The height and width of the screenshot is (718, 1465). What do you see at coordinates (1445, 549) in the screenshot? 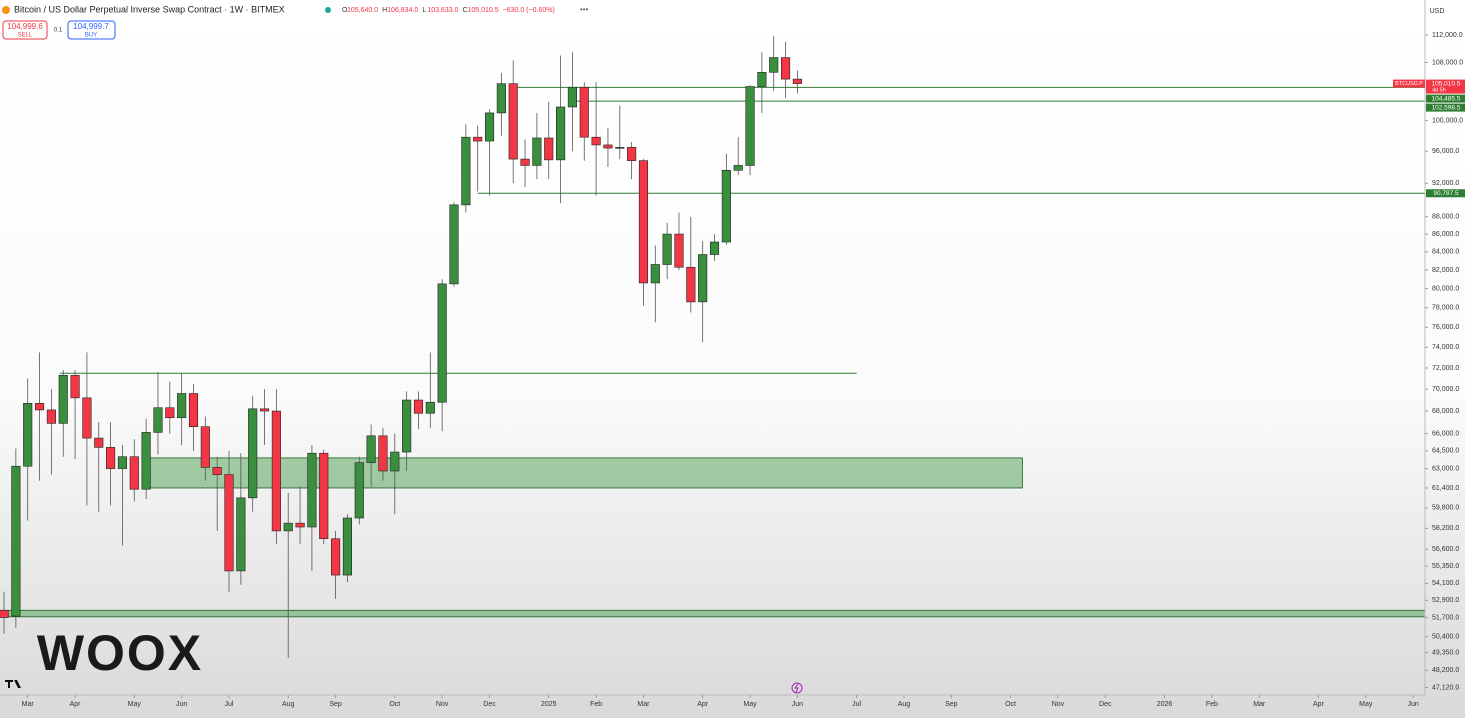
I see `y-tick-label: 56,600.0` at bounding box center [1445, 549].